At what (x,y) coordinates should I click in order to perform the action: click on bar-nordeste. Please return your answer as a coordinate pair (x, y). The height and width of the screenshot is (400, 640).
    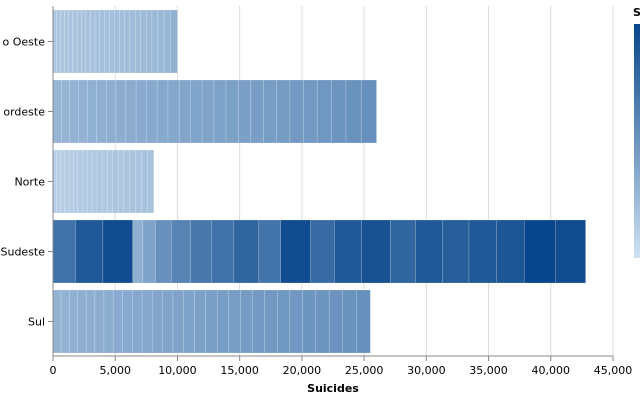
    Looking at the image, I should click on (214, 111).